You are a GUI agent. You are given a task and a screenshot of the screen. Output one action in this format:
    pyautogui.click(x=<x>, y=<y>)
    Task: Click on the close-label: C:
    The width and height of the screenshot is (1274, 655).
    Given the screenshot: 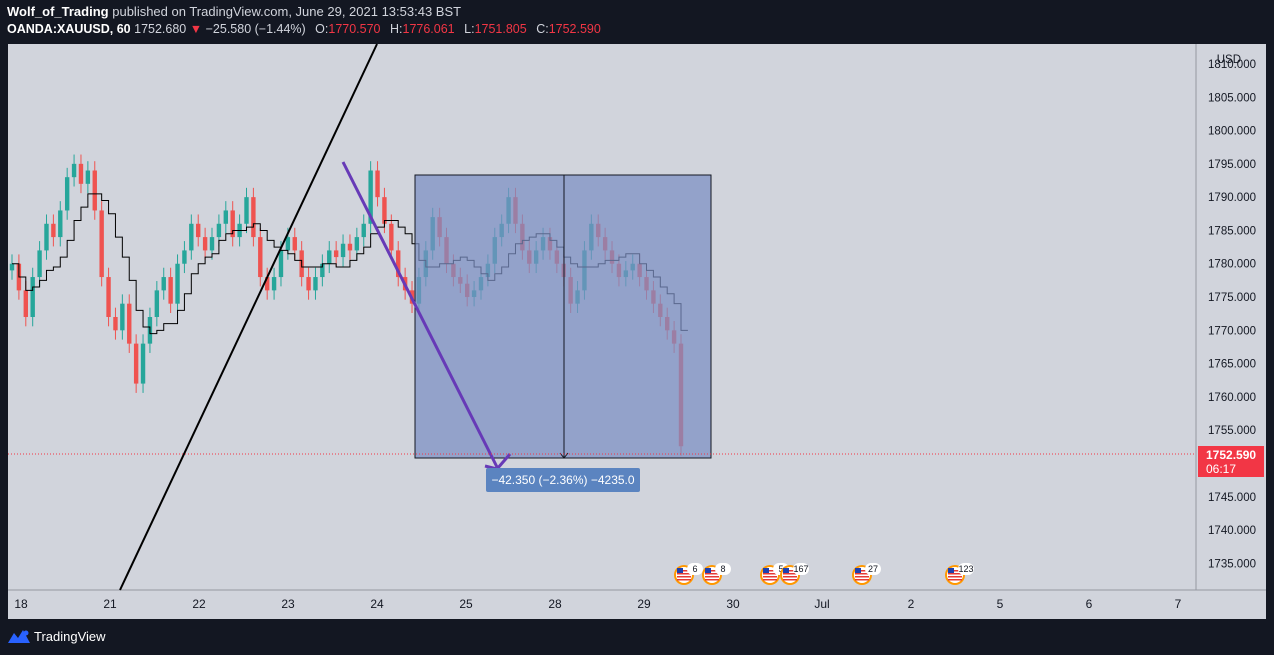 What is the action you would take?
    pyautogui.click(x=542, y=29)
    